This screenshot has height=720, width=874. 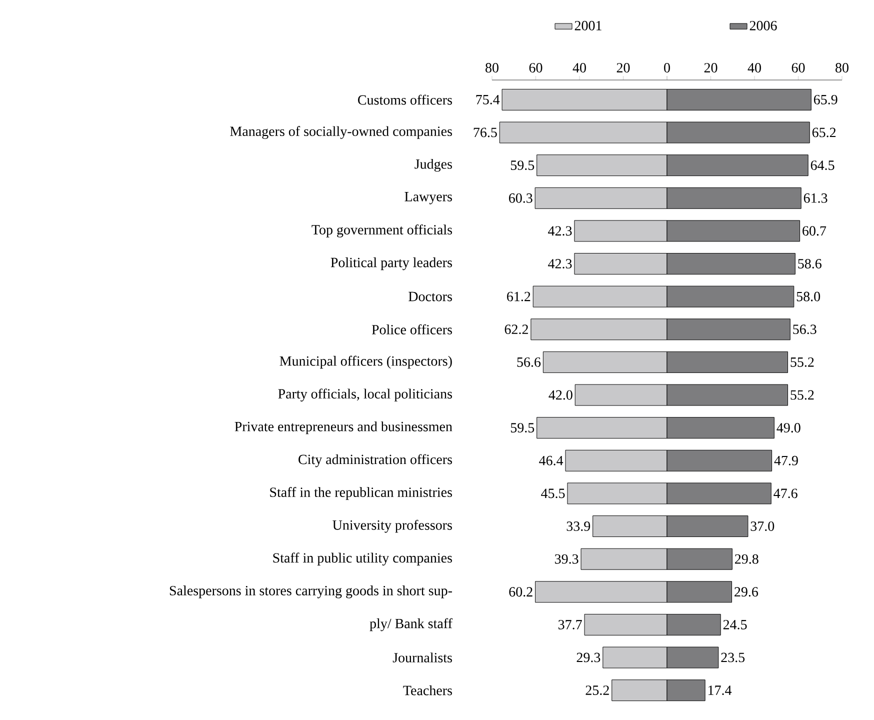 I want to click on y-tick-label: Private entrepreneurs and businessmen, so click(x=343, y=427).